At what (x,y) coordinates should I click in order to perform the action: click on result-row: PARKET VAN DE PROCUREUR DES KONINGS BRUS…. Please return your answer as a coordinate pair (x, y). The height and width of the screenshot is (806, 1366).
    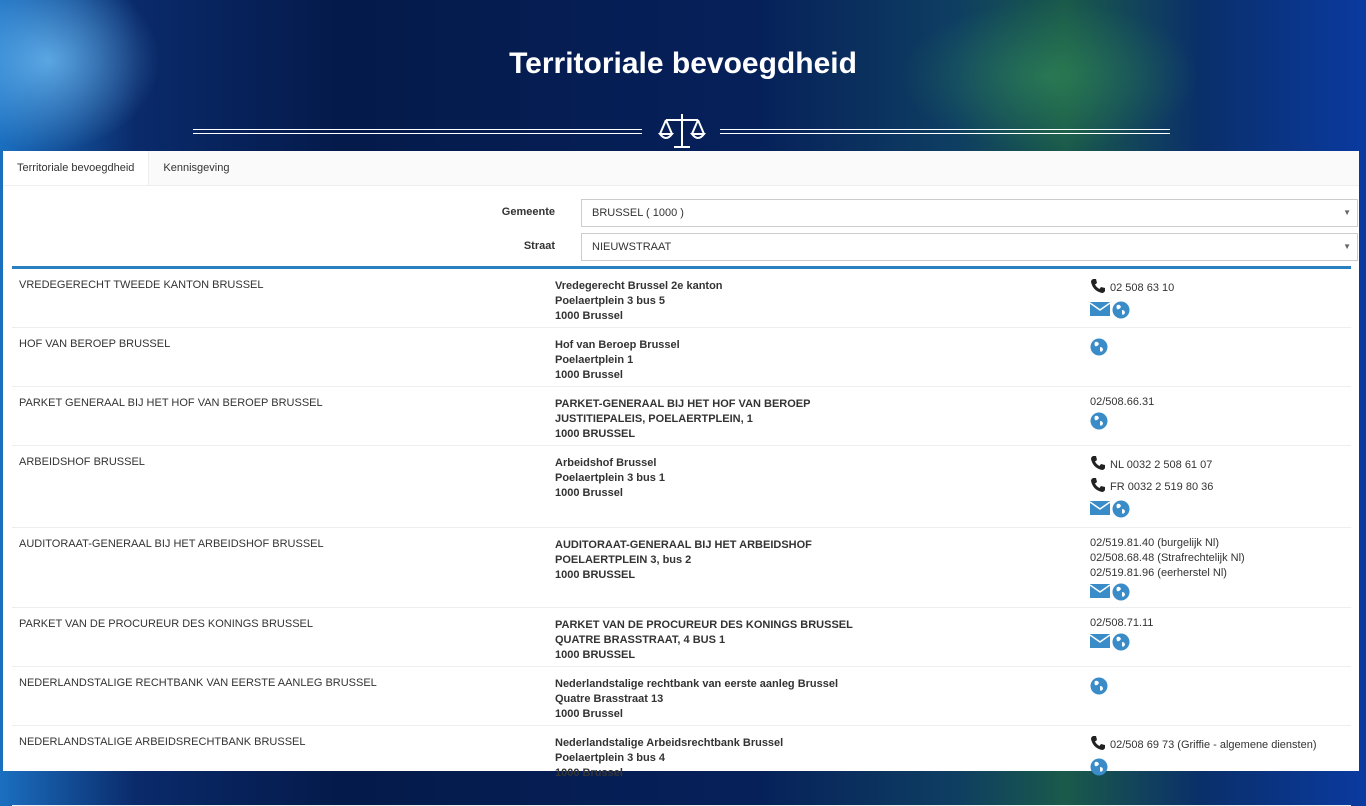
    Looking at the image, I should click on (681, 637).